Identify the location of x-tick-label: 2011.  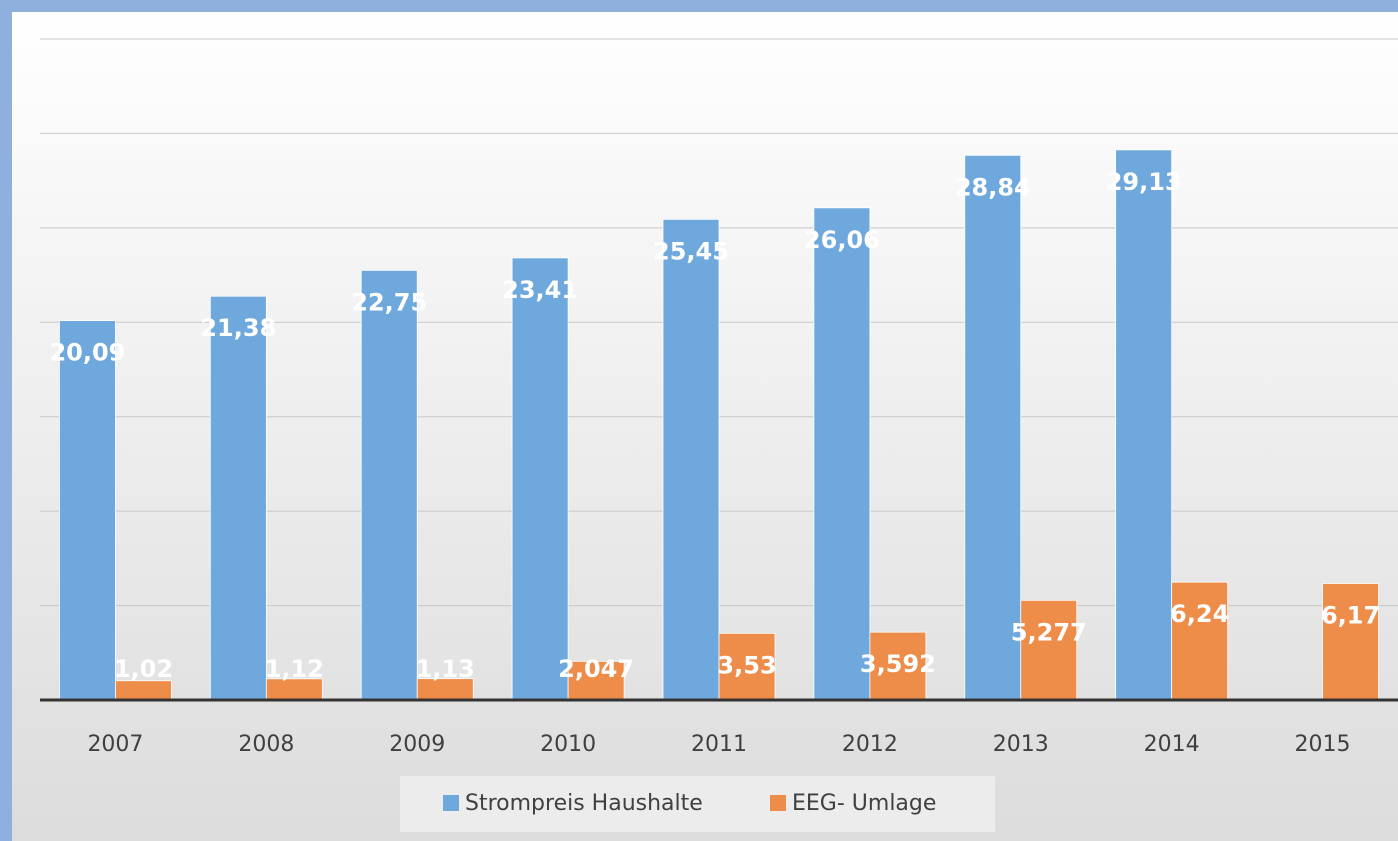
(719, 744).